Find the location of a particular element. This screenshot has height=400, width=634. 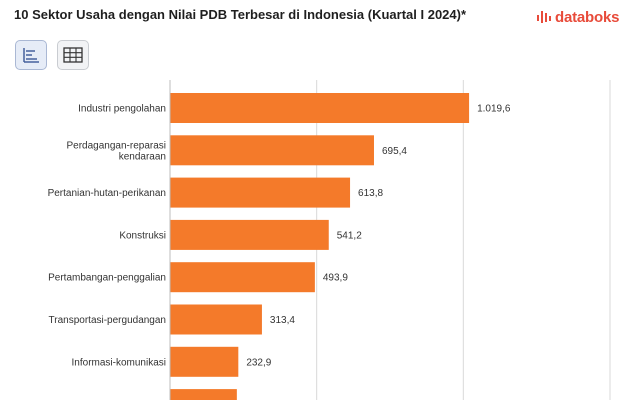

category-label-5: Pertambangan-penggalian is located at coordinates (107, 278).